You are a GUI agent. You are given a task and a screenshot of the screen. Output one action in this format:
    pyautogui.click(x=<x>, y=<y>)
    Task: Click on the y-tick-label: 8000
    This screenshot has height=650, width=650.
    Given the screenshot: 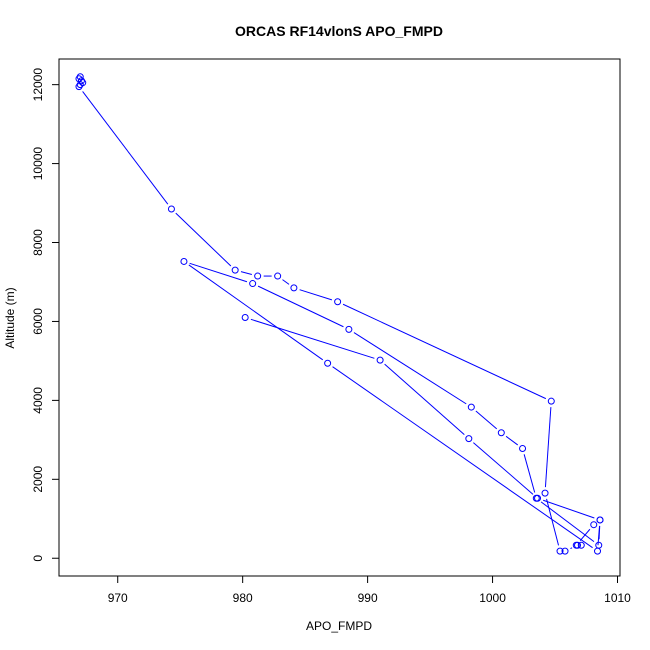 What is the action you would take?
    pyautogui.click(x=38, y=242)
    